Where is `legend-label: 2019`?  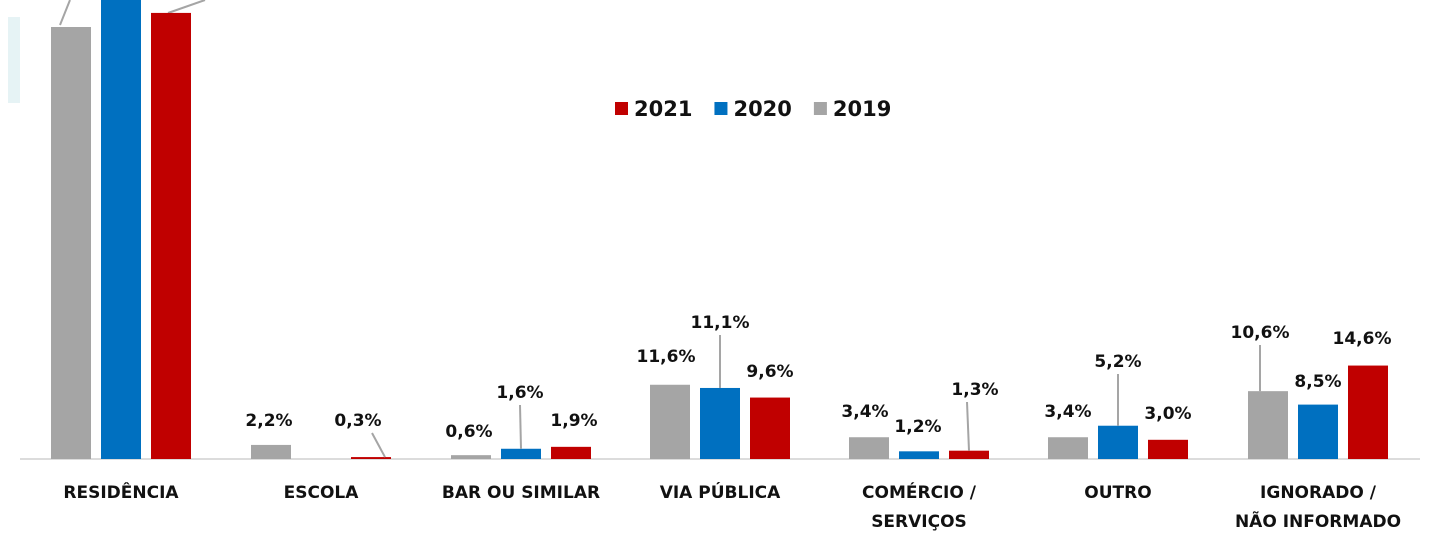
legend-label: 2019 is located at coordinates (862, 109).